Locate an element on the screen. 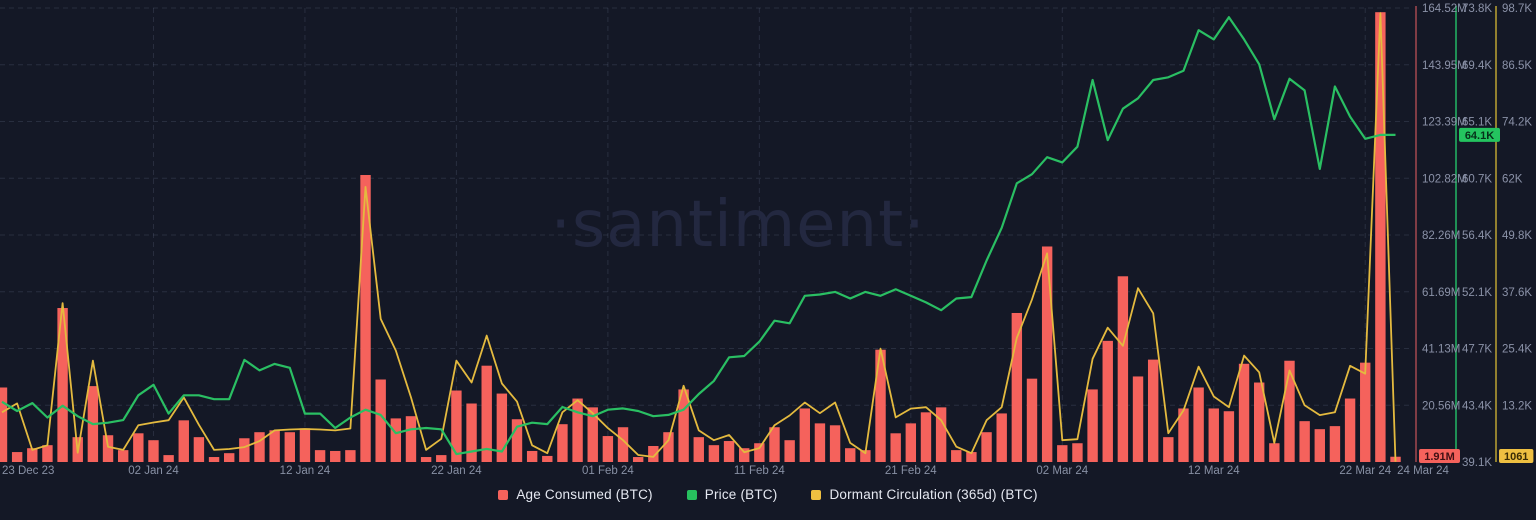 This screenshot has height=520, width=1536. dormant-axis-tick: 25.4K is located at coordinates (1517, 350).